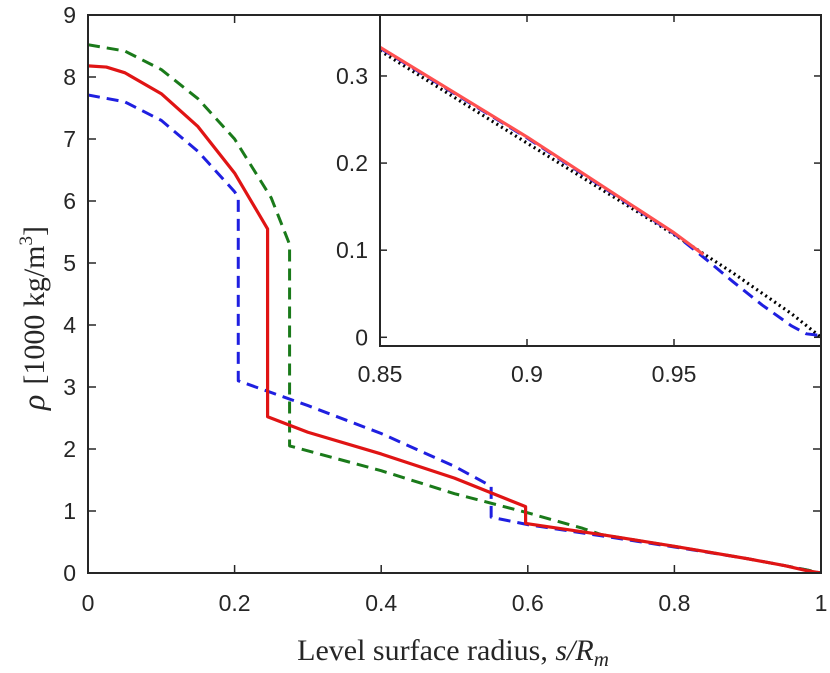  What do you see at coordinates (69, 325) in the screenshot?
I see `main-ytick-label: 4` at bounding box center [69, 325].